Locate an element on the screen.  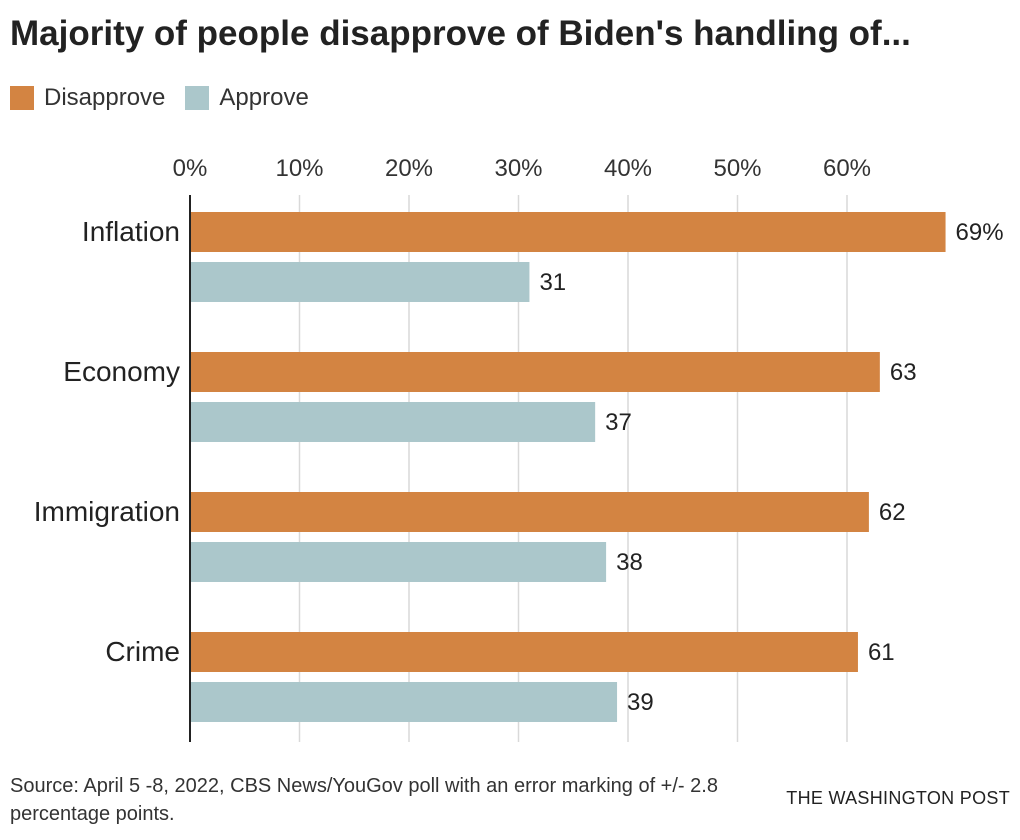
x-tick-label: 50% is located at coordinates (737, 168).